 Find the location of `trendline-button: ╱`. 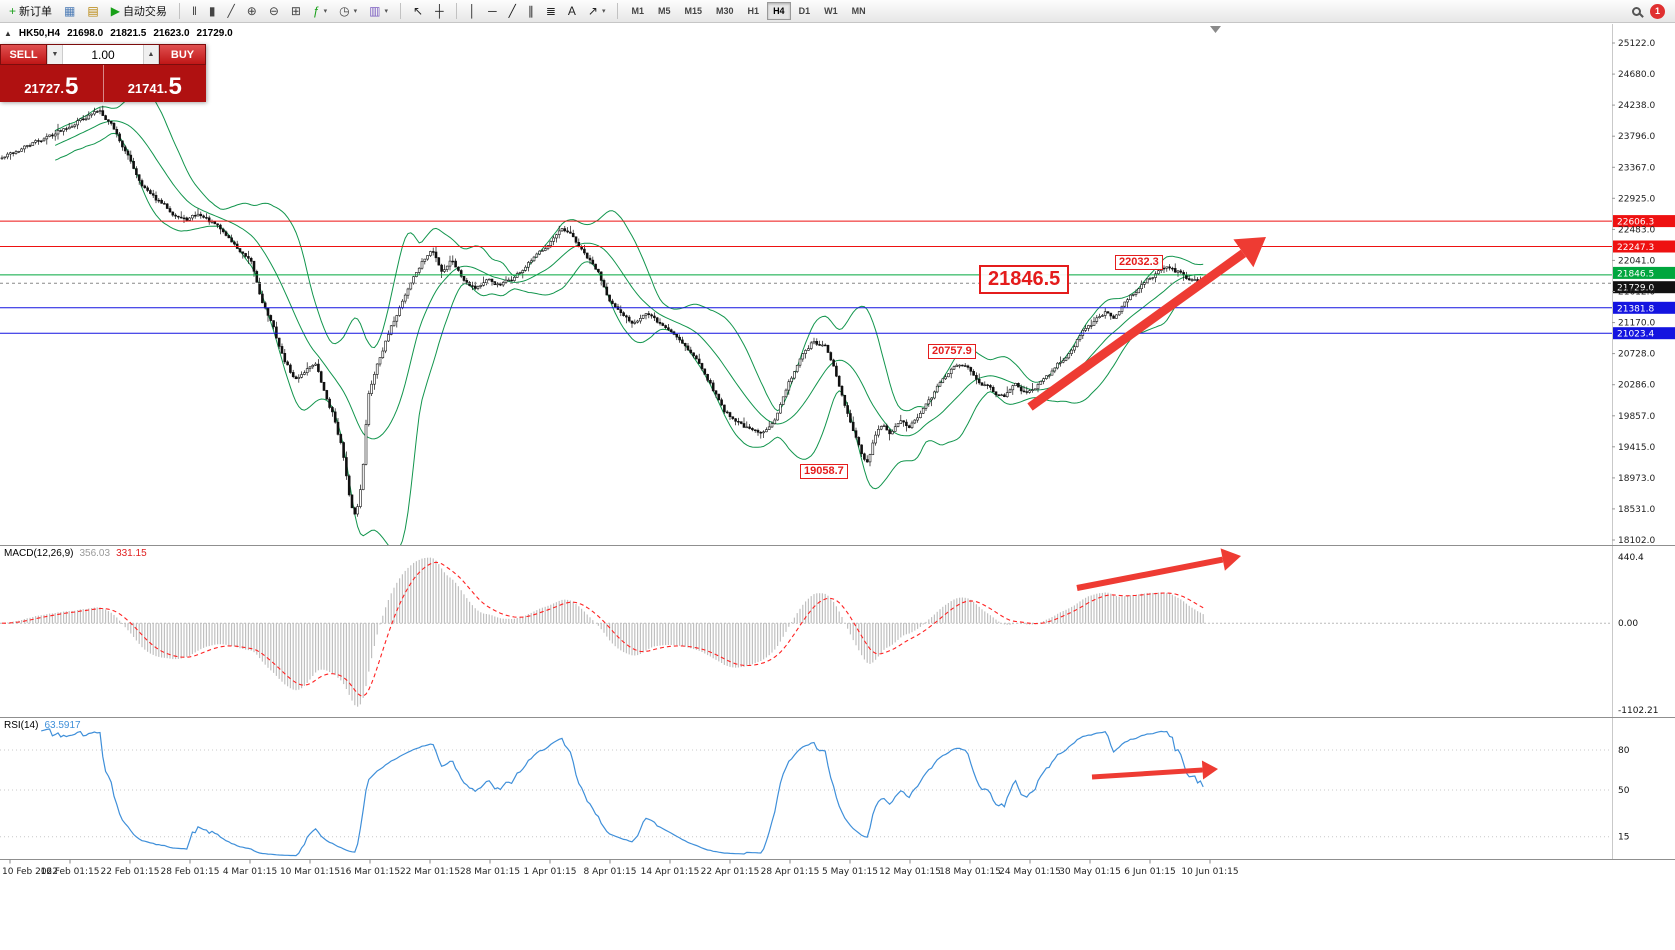

trendline-button: ╱ is located at coordinates (512, 11).